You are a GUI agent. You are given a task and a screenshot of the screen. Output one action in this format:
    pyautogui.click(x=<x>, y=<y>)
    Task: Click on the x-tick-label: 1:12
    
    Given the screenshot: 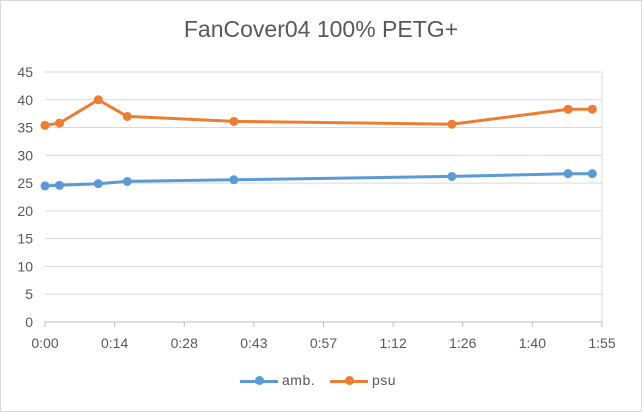 What is the action you would take?
    pyautogui.click(x=393, y=343)
    